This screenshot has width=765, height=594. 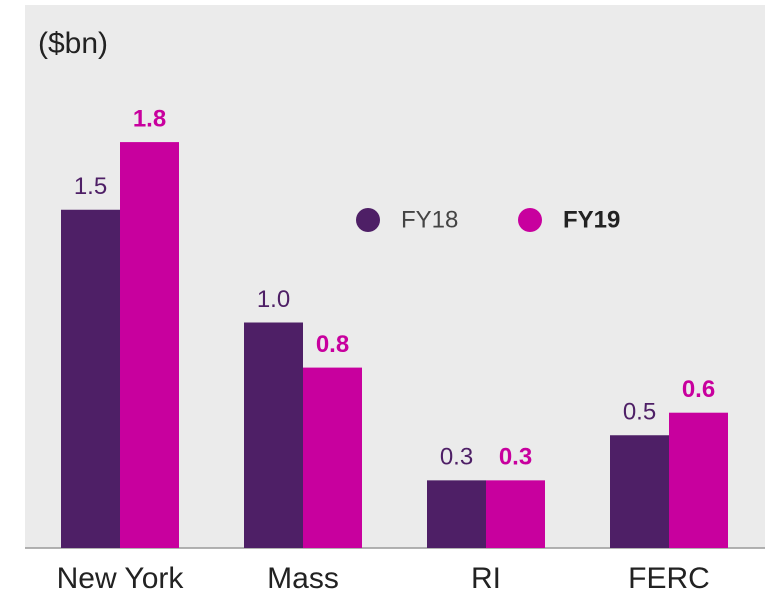 What do you see at coordinates (486, 578) in the screenshot?
I see `x-tick-label: RI` at bounding box center [486, 578].